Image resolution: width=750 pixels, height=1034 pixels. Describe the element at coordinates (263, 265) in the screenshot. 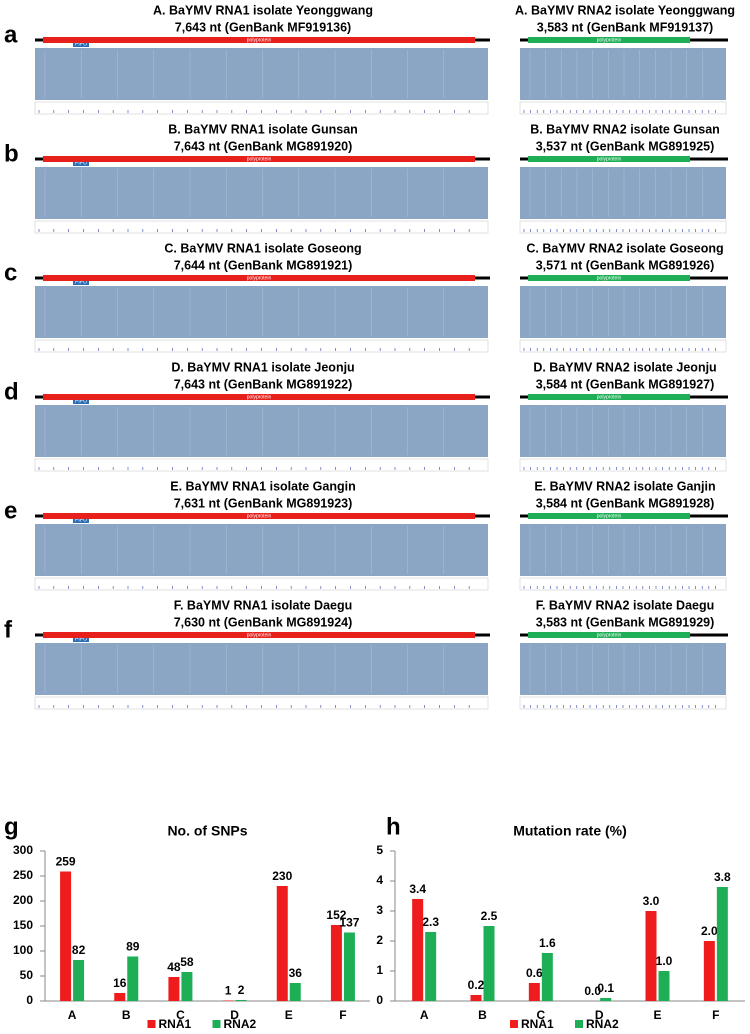

I see `panel-subtitle: 7,644 nt (GenBank MG891921)` at that location.